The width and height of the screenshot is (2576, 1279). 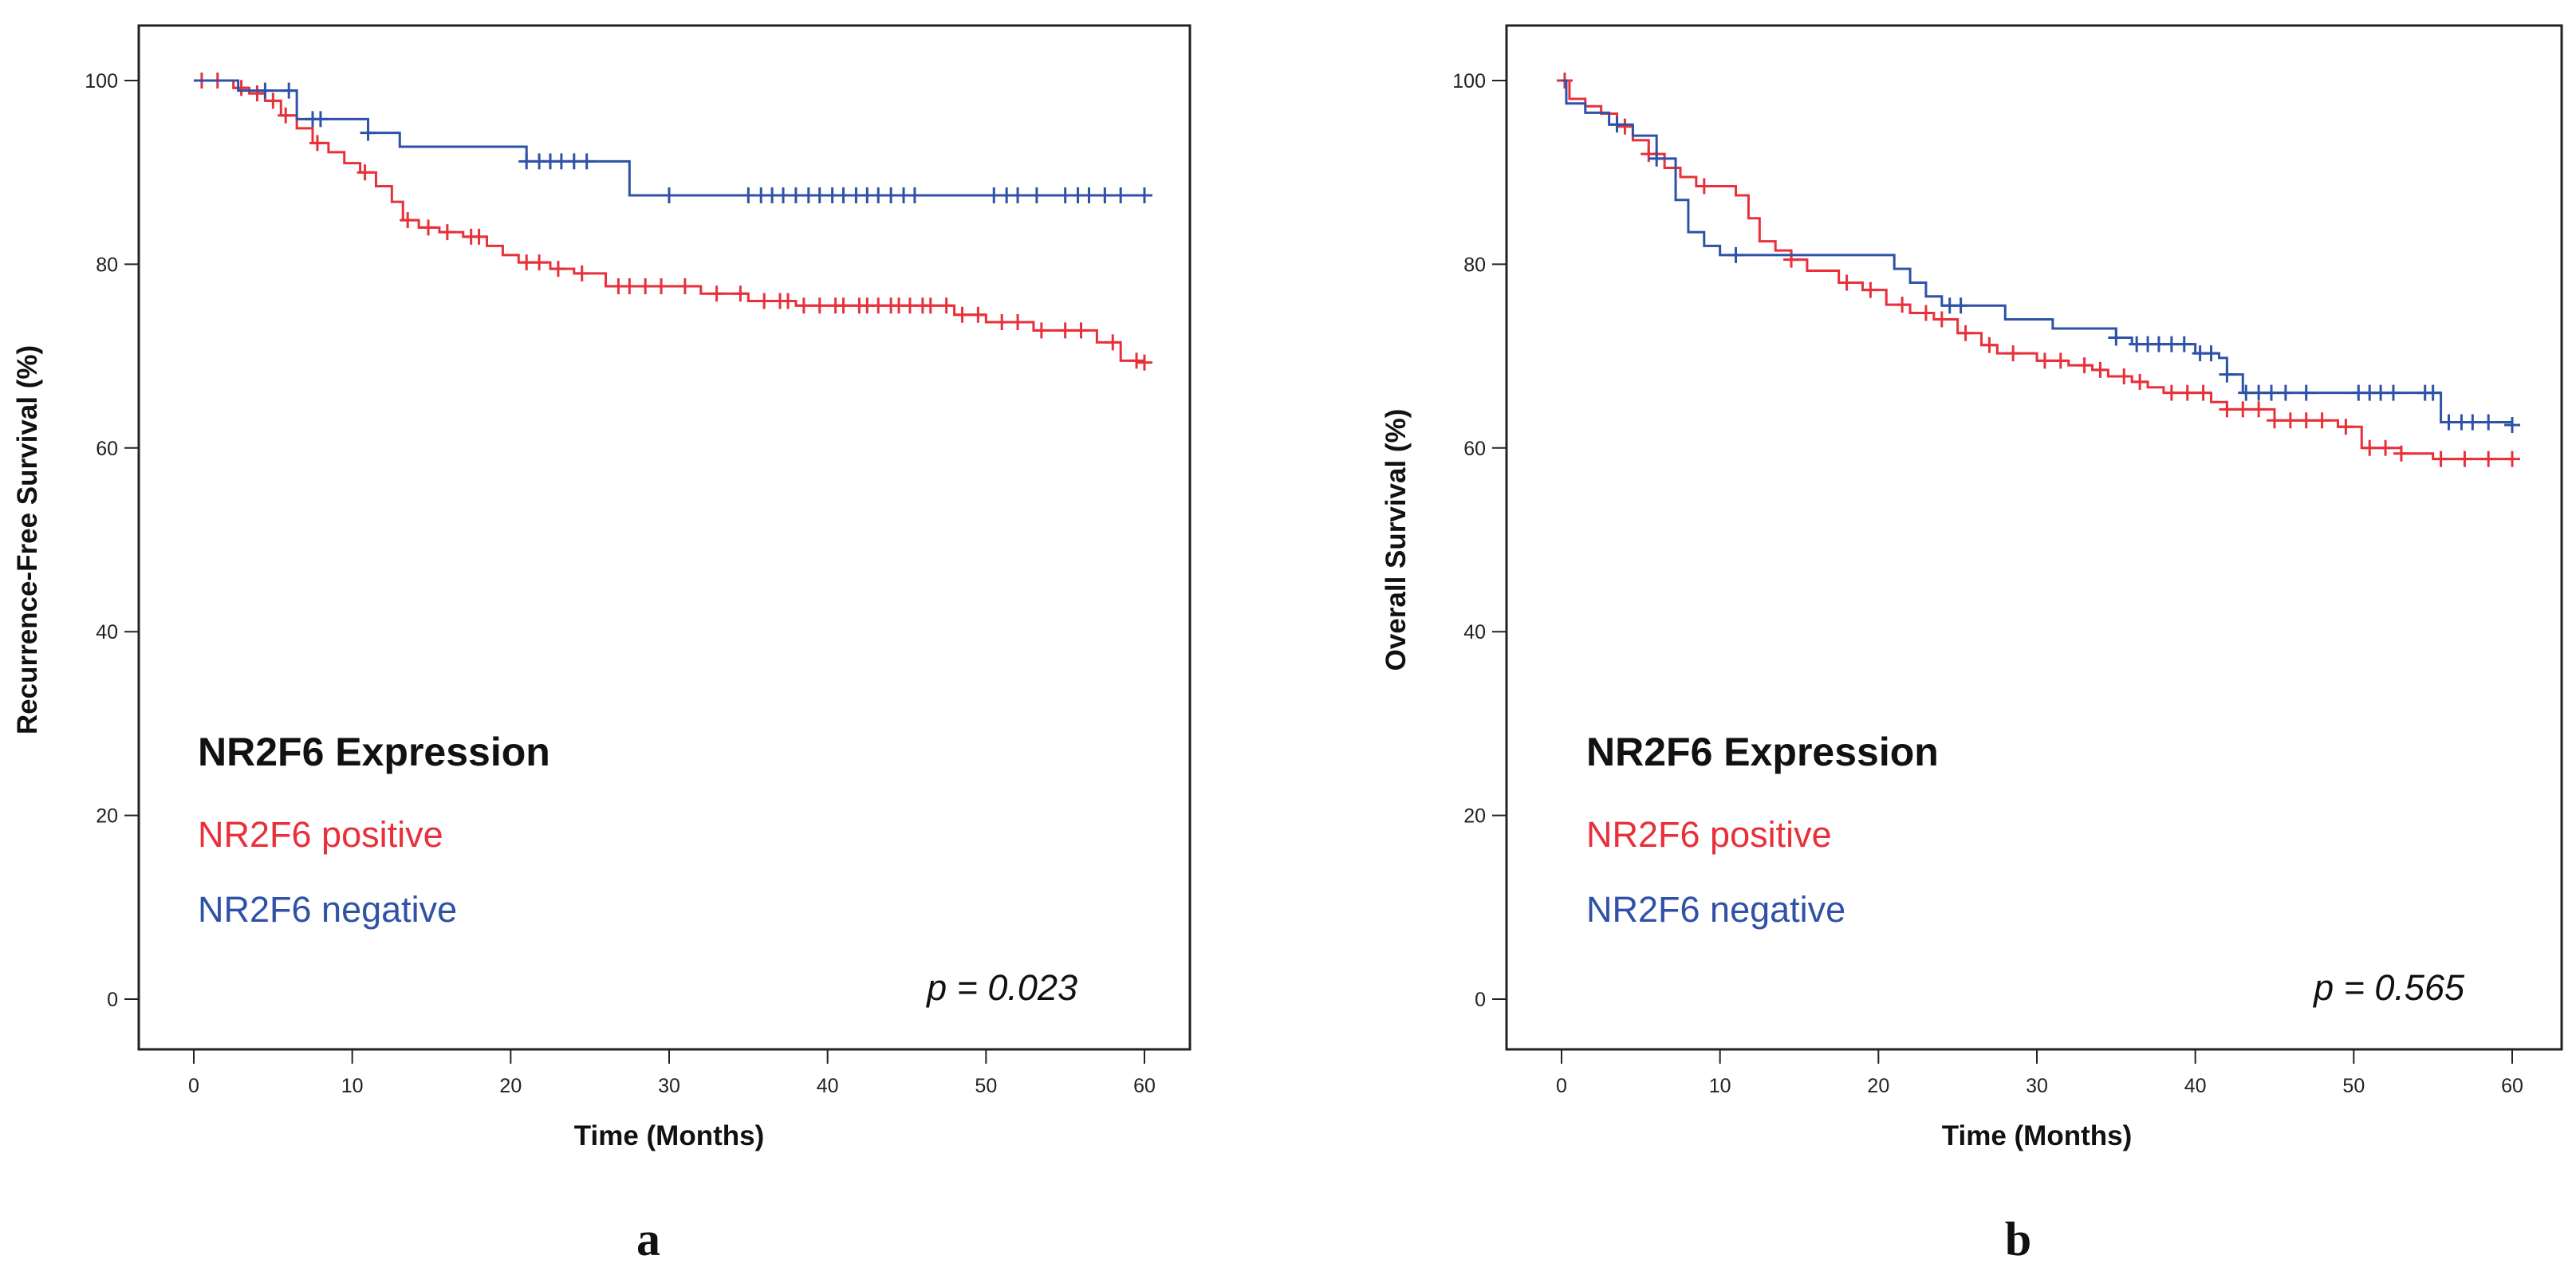 I want to click on x-tick-label: 40, so click(x=828, y=1086).